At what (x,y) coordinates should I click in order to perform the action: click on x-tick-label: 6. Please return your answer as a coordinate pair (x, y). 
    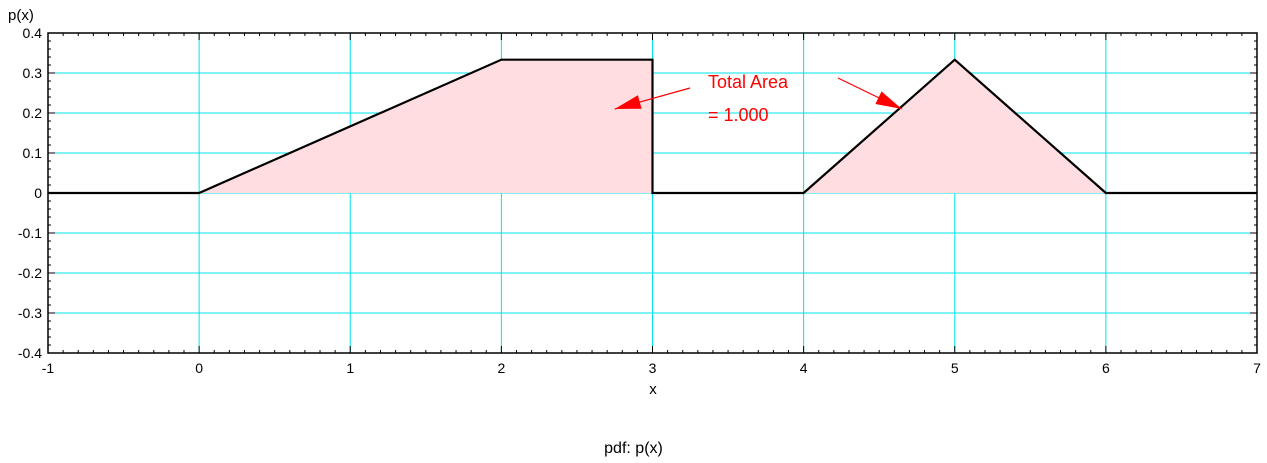
    Looking at the image, I should click on (1106, 368).